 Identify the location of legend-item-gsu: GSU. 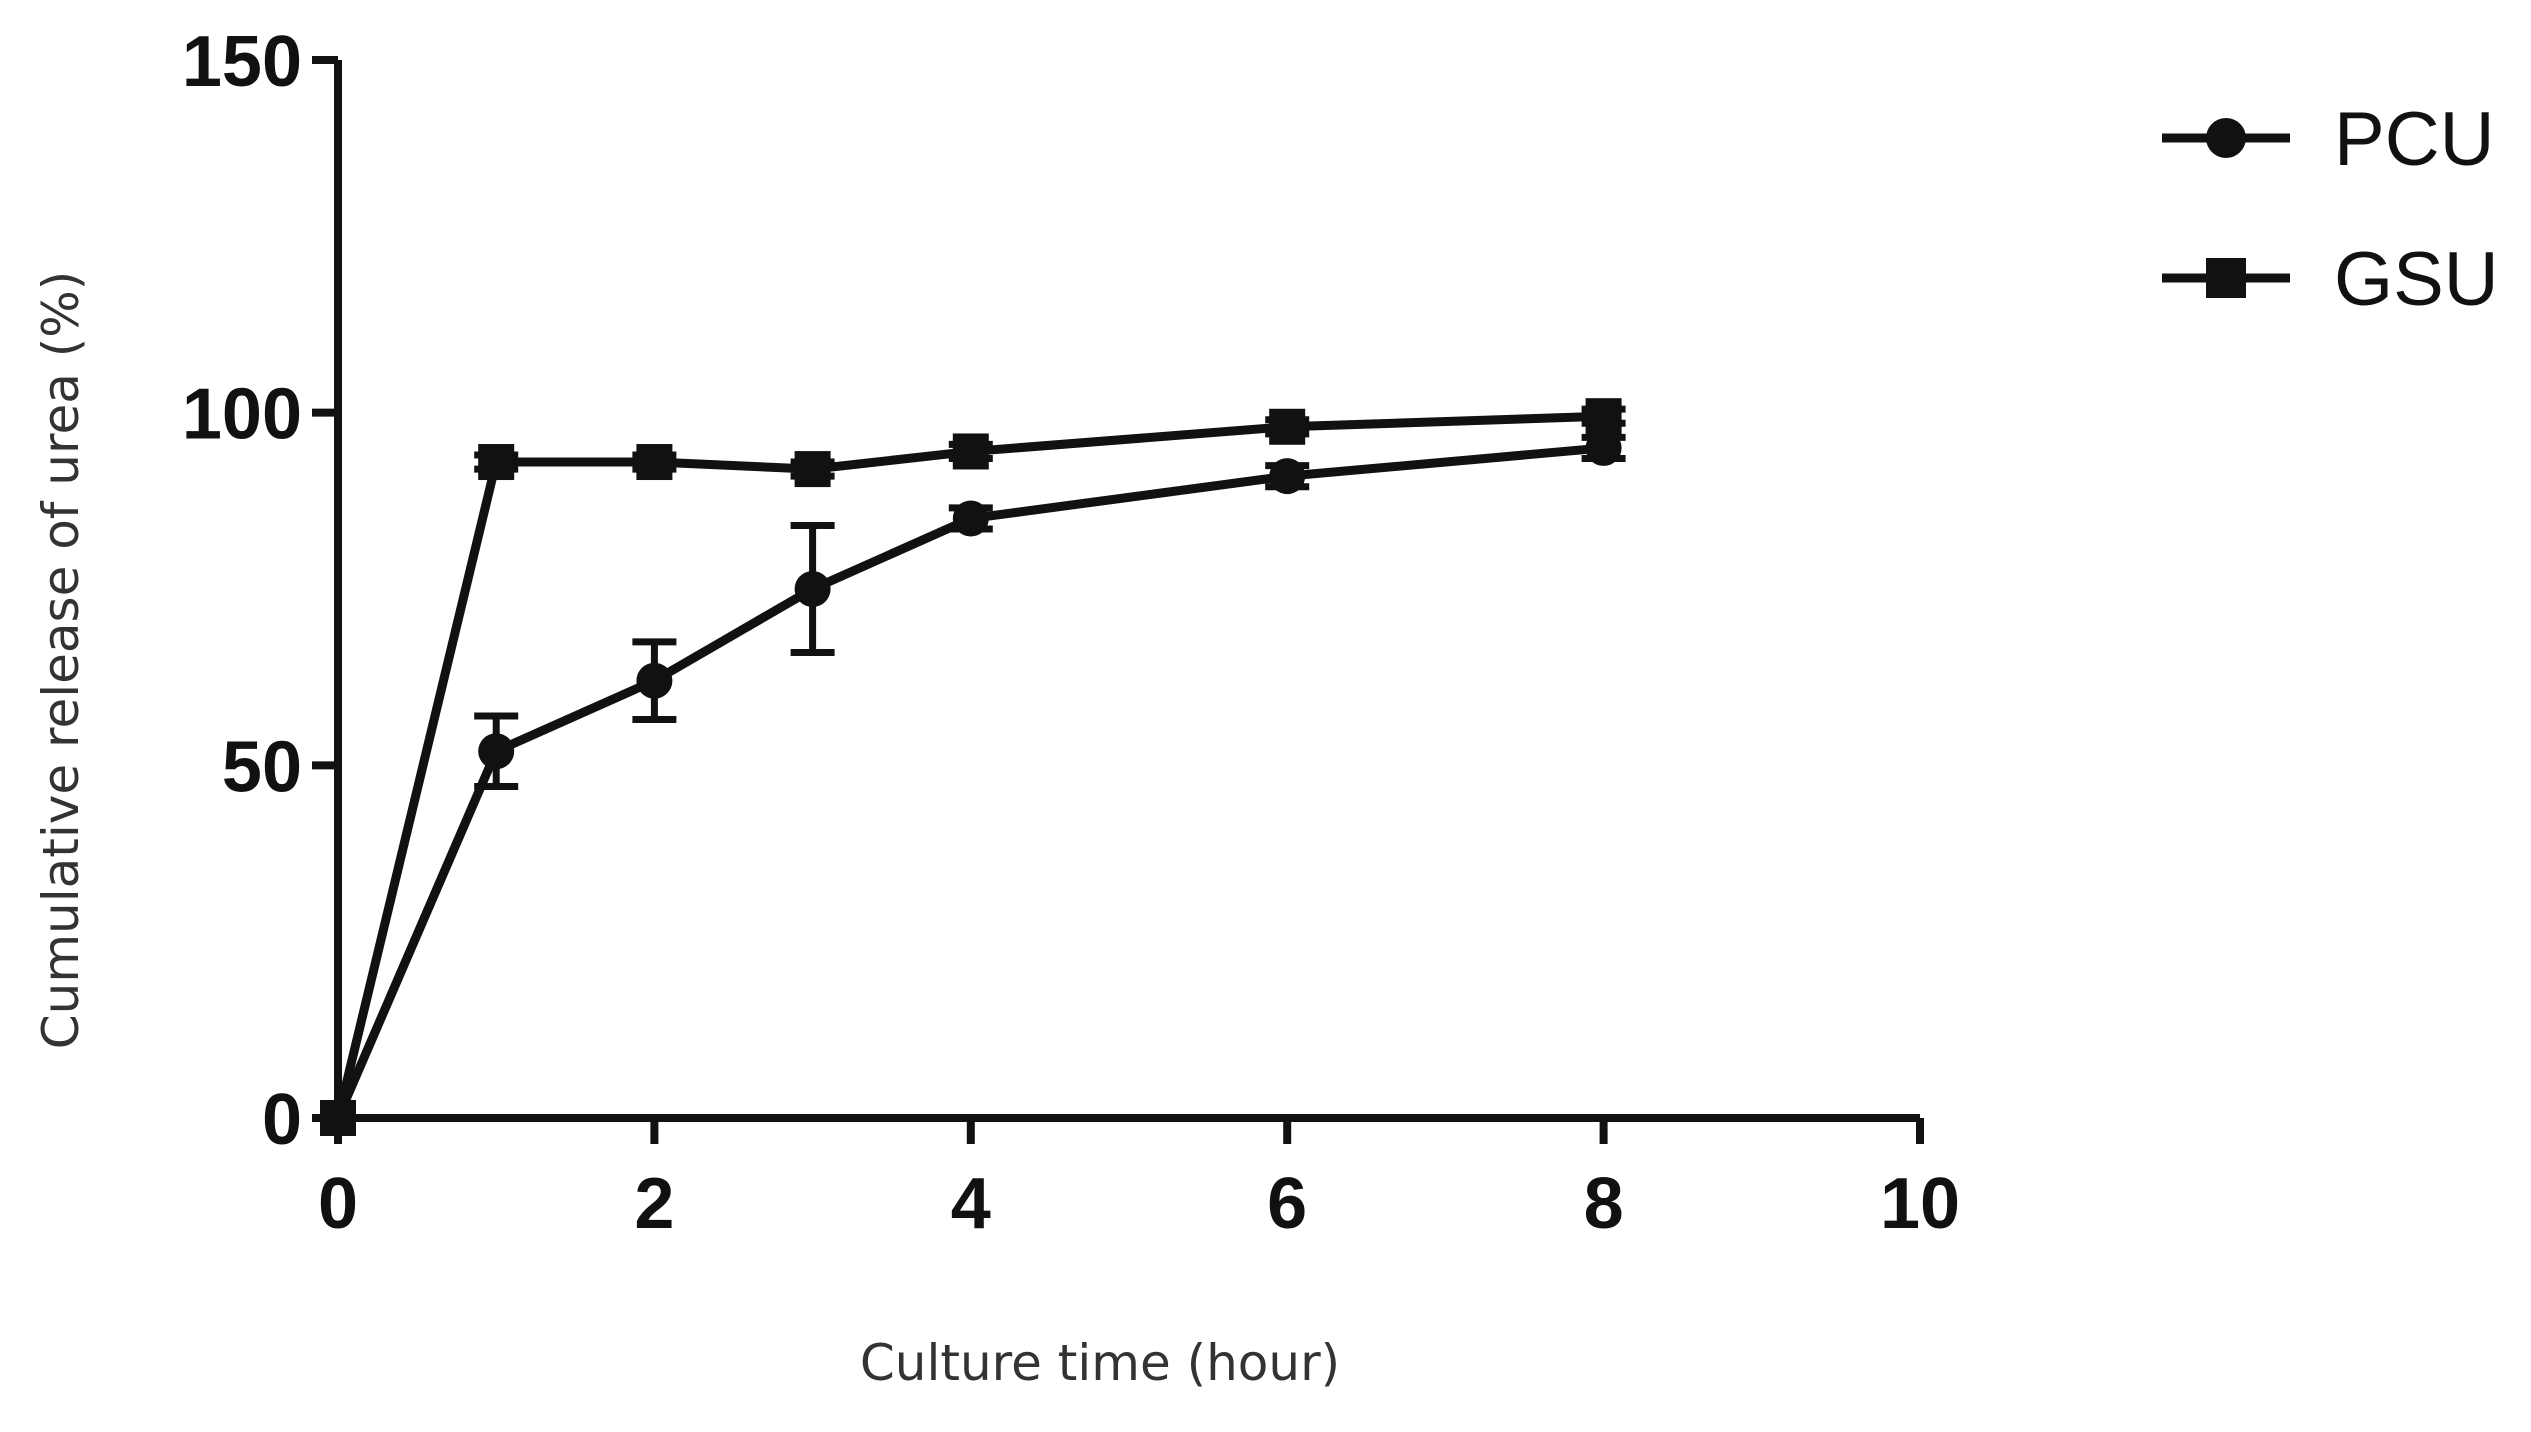
(2330, 279).